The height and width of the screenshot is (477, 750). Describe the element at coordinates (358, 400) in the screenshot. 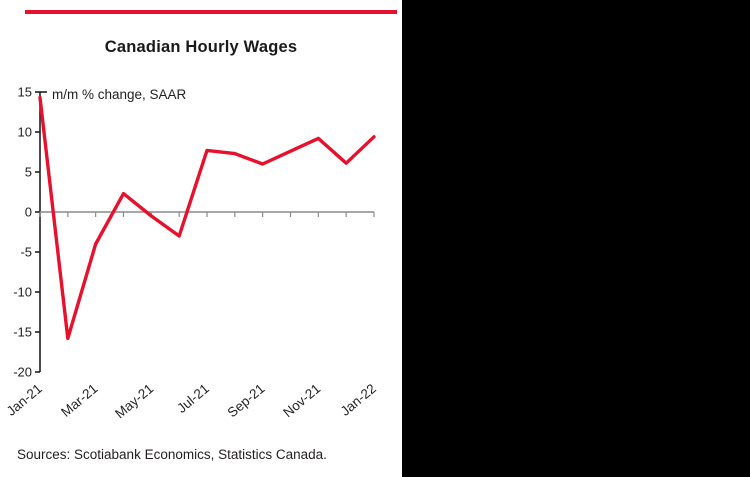

I see `x-tick-label: Jan-22` at that location.